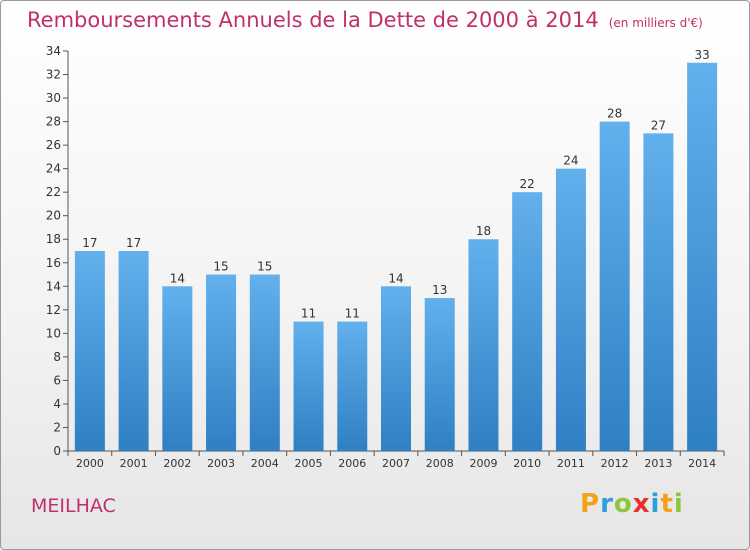 Image resolution: width=750 pixels, height=550 pixels. I want to click on y-tick-label: 6, so click(57, 380).